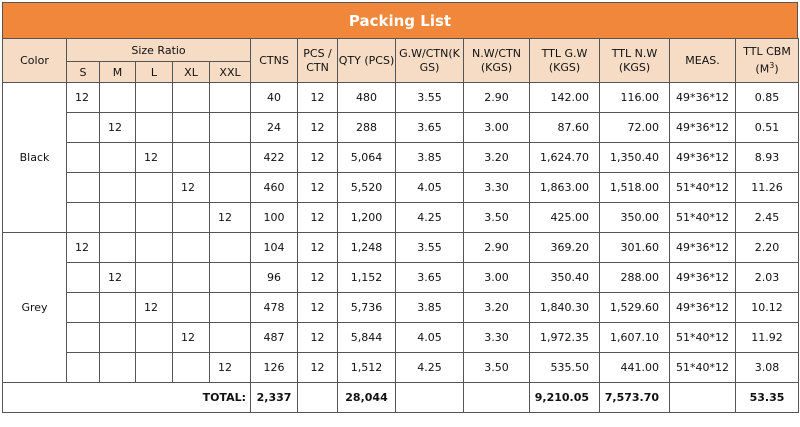  What do you see at coordinates (565, 367) in the screenshot?
I see `cell-ttl-gw: 535.50` at bounding box center [565, 367].